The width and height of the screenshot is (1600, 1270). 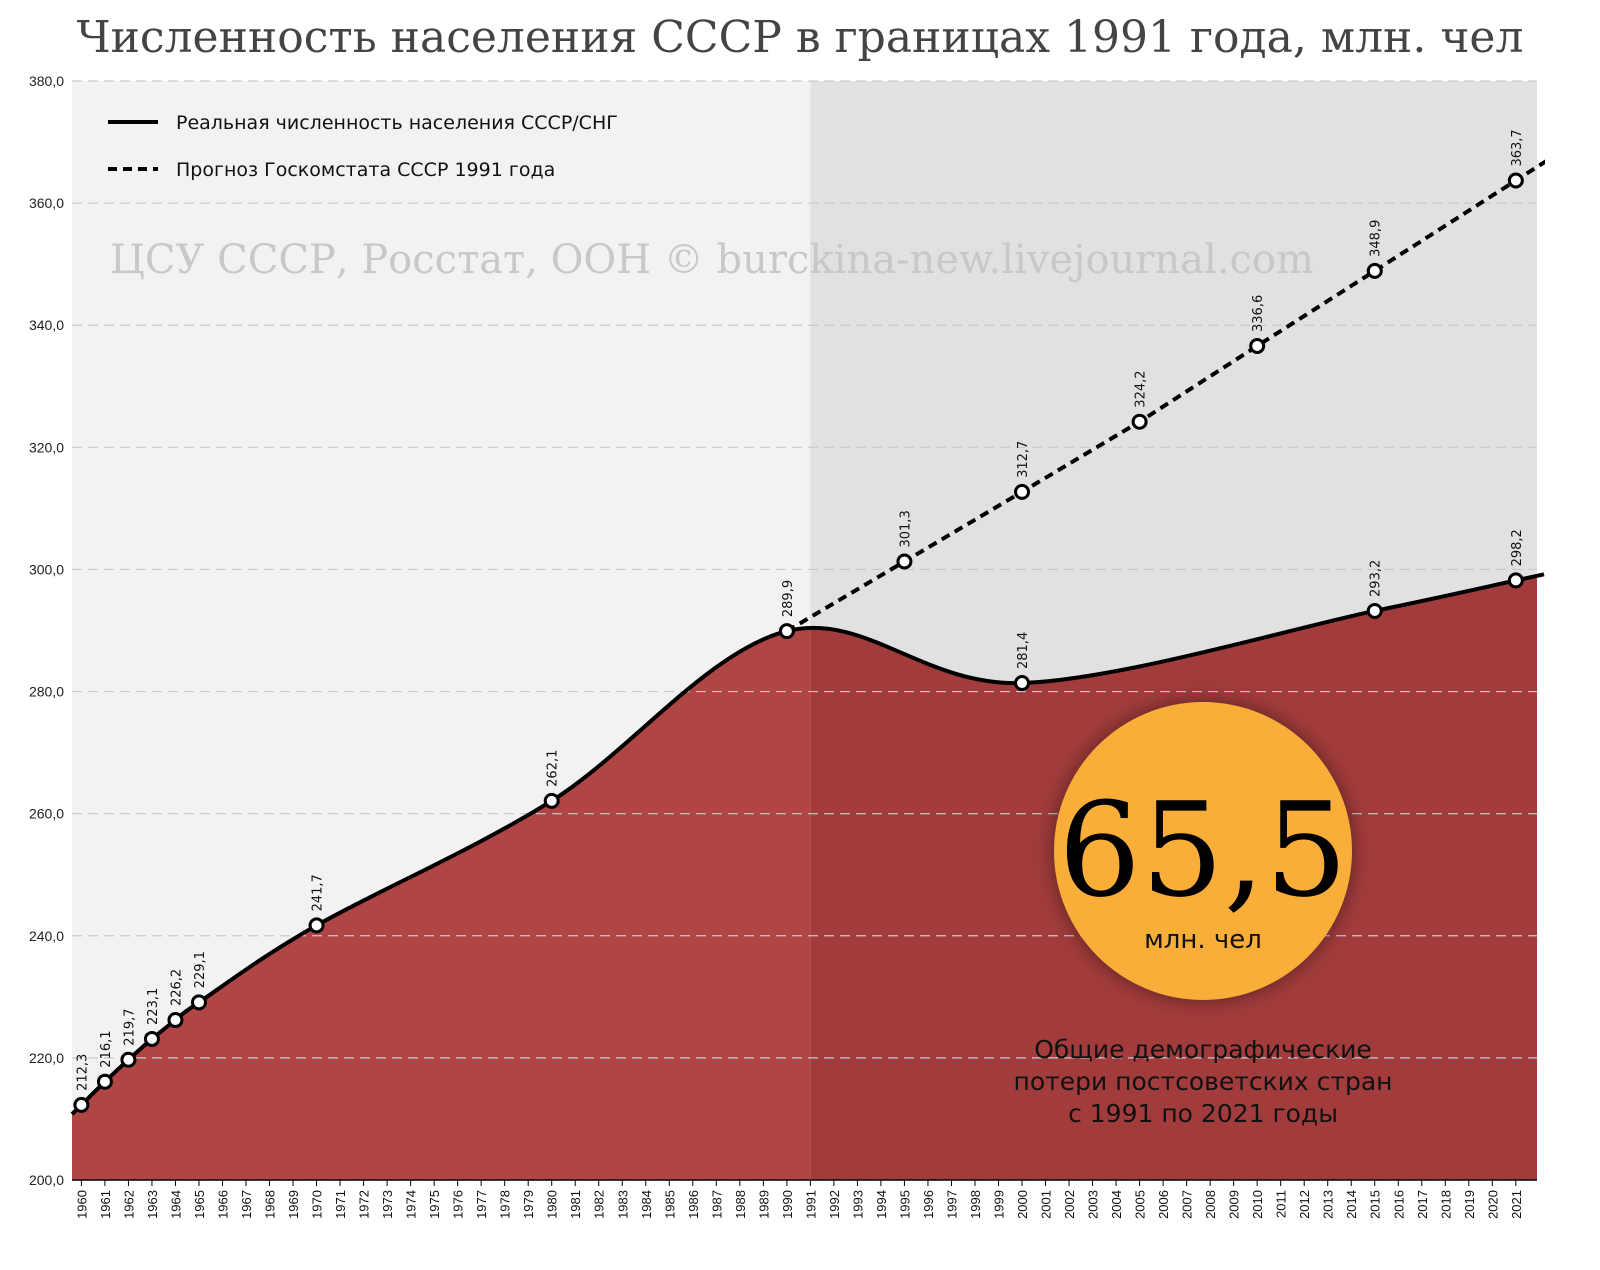 What do you see at coordinates (153, 1006) in the screenshot?
I see `real-data-label: 223,1` at bounding box center [153, 1006].